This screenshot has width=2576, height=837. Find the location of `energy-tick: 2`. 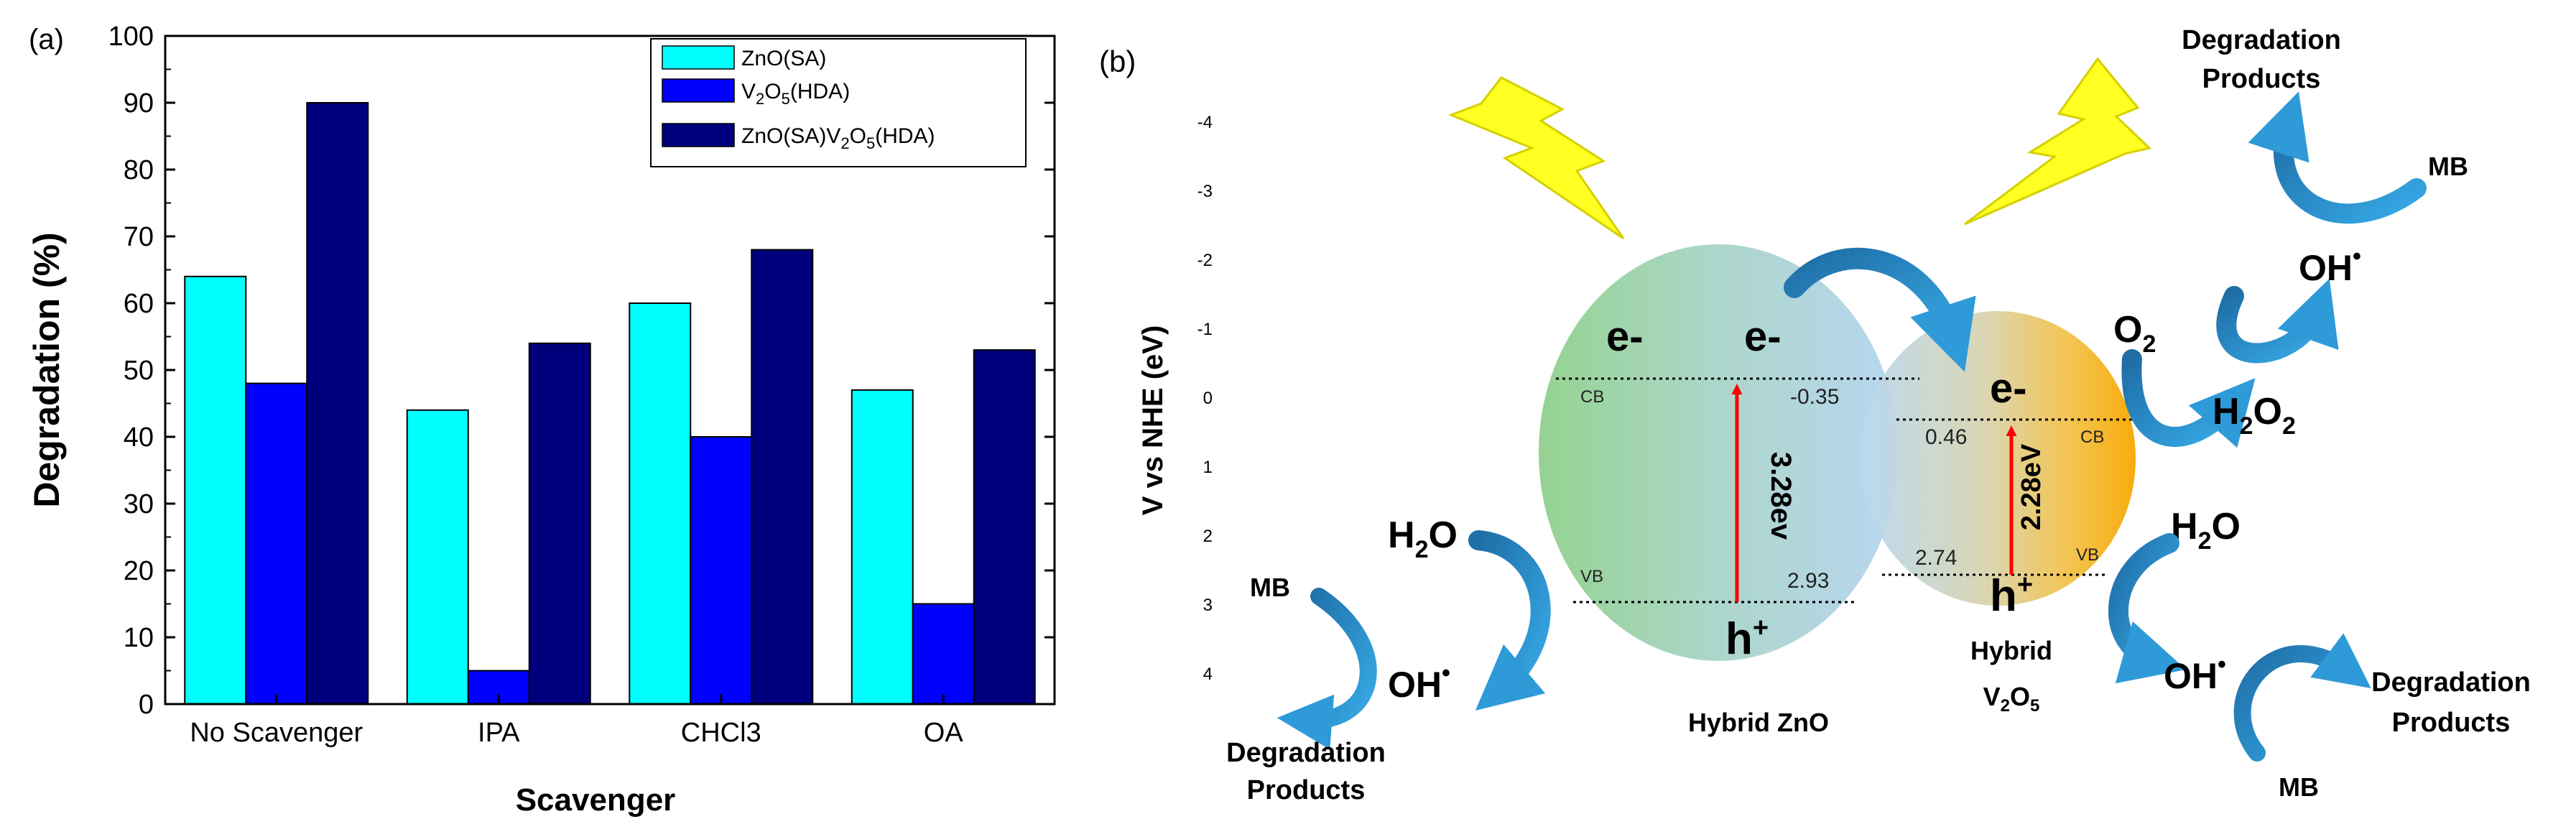

energy-tick: 2 is located at coordinates (1208, 536).